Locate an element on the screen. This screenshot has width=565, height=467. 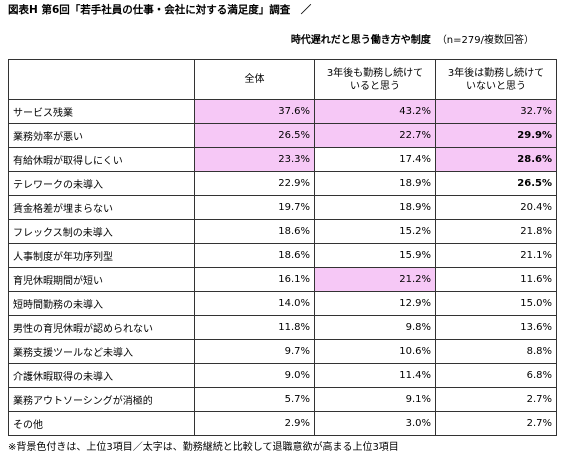
row-label: 育児休暇期間が短い is located at coordinates (101, 279).